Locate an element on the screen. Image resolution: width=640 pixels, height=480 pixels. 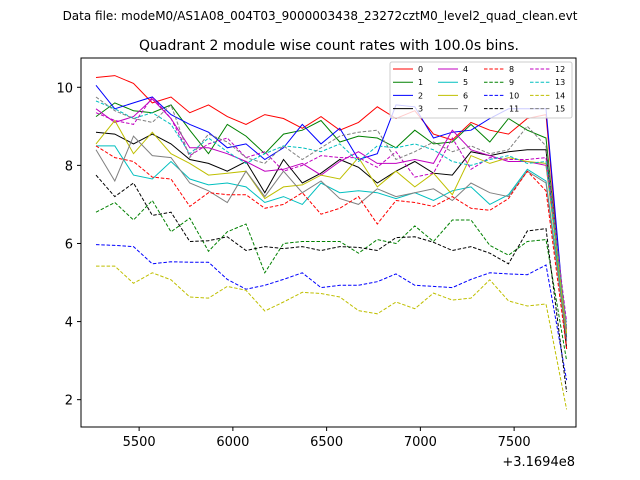
legend-label-0: 0 is located at coordinates (420, 69).